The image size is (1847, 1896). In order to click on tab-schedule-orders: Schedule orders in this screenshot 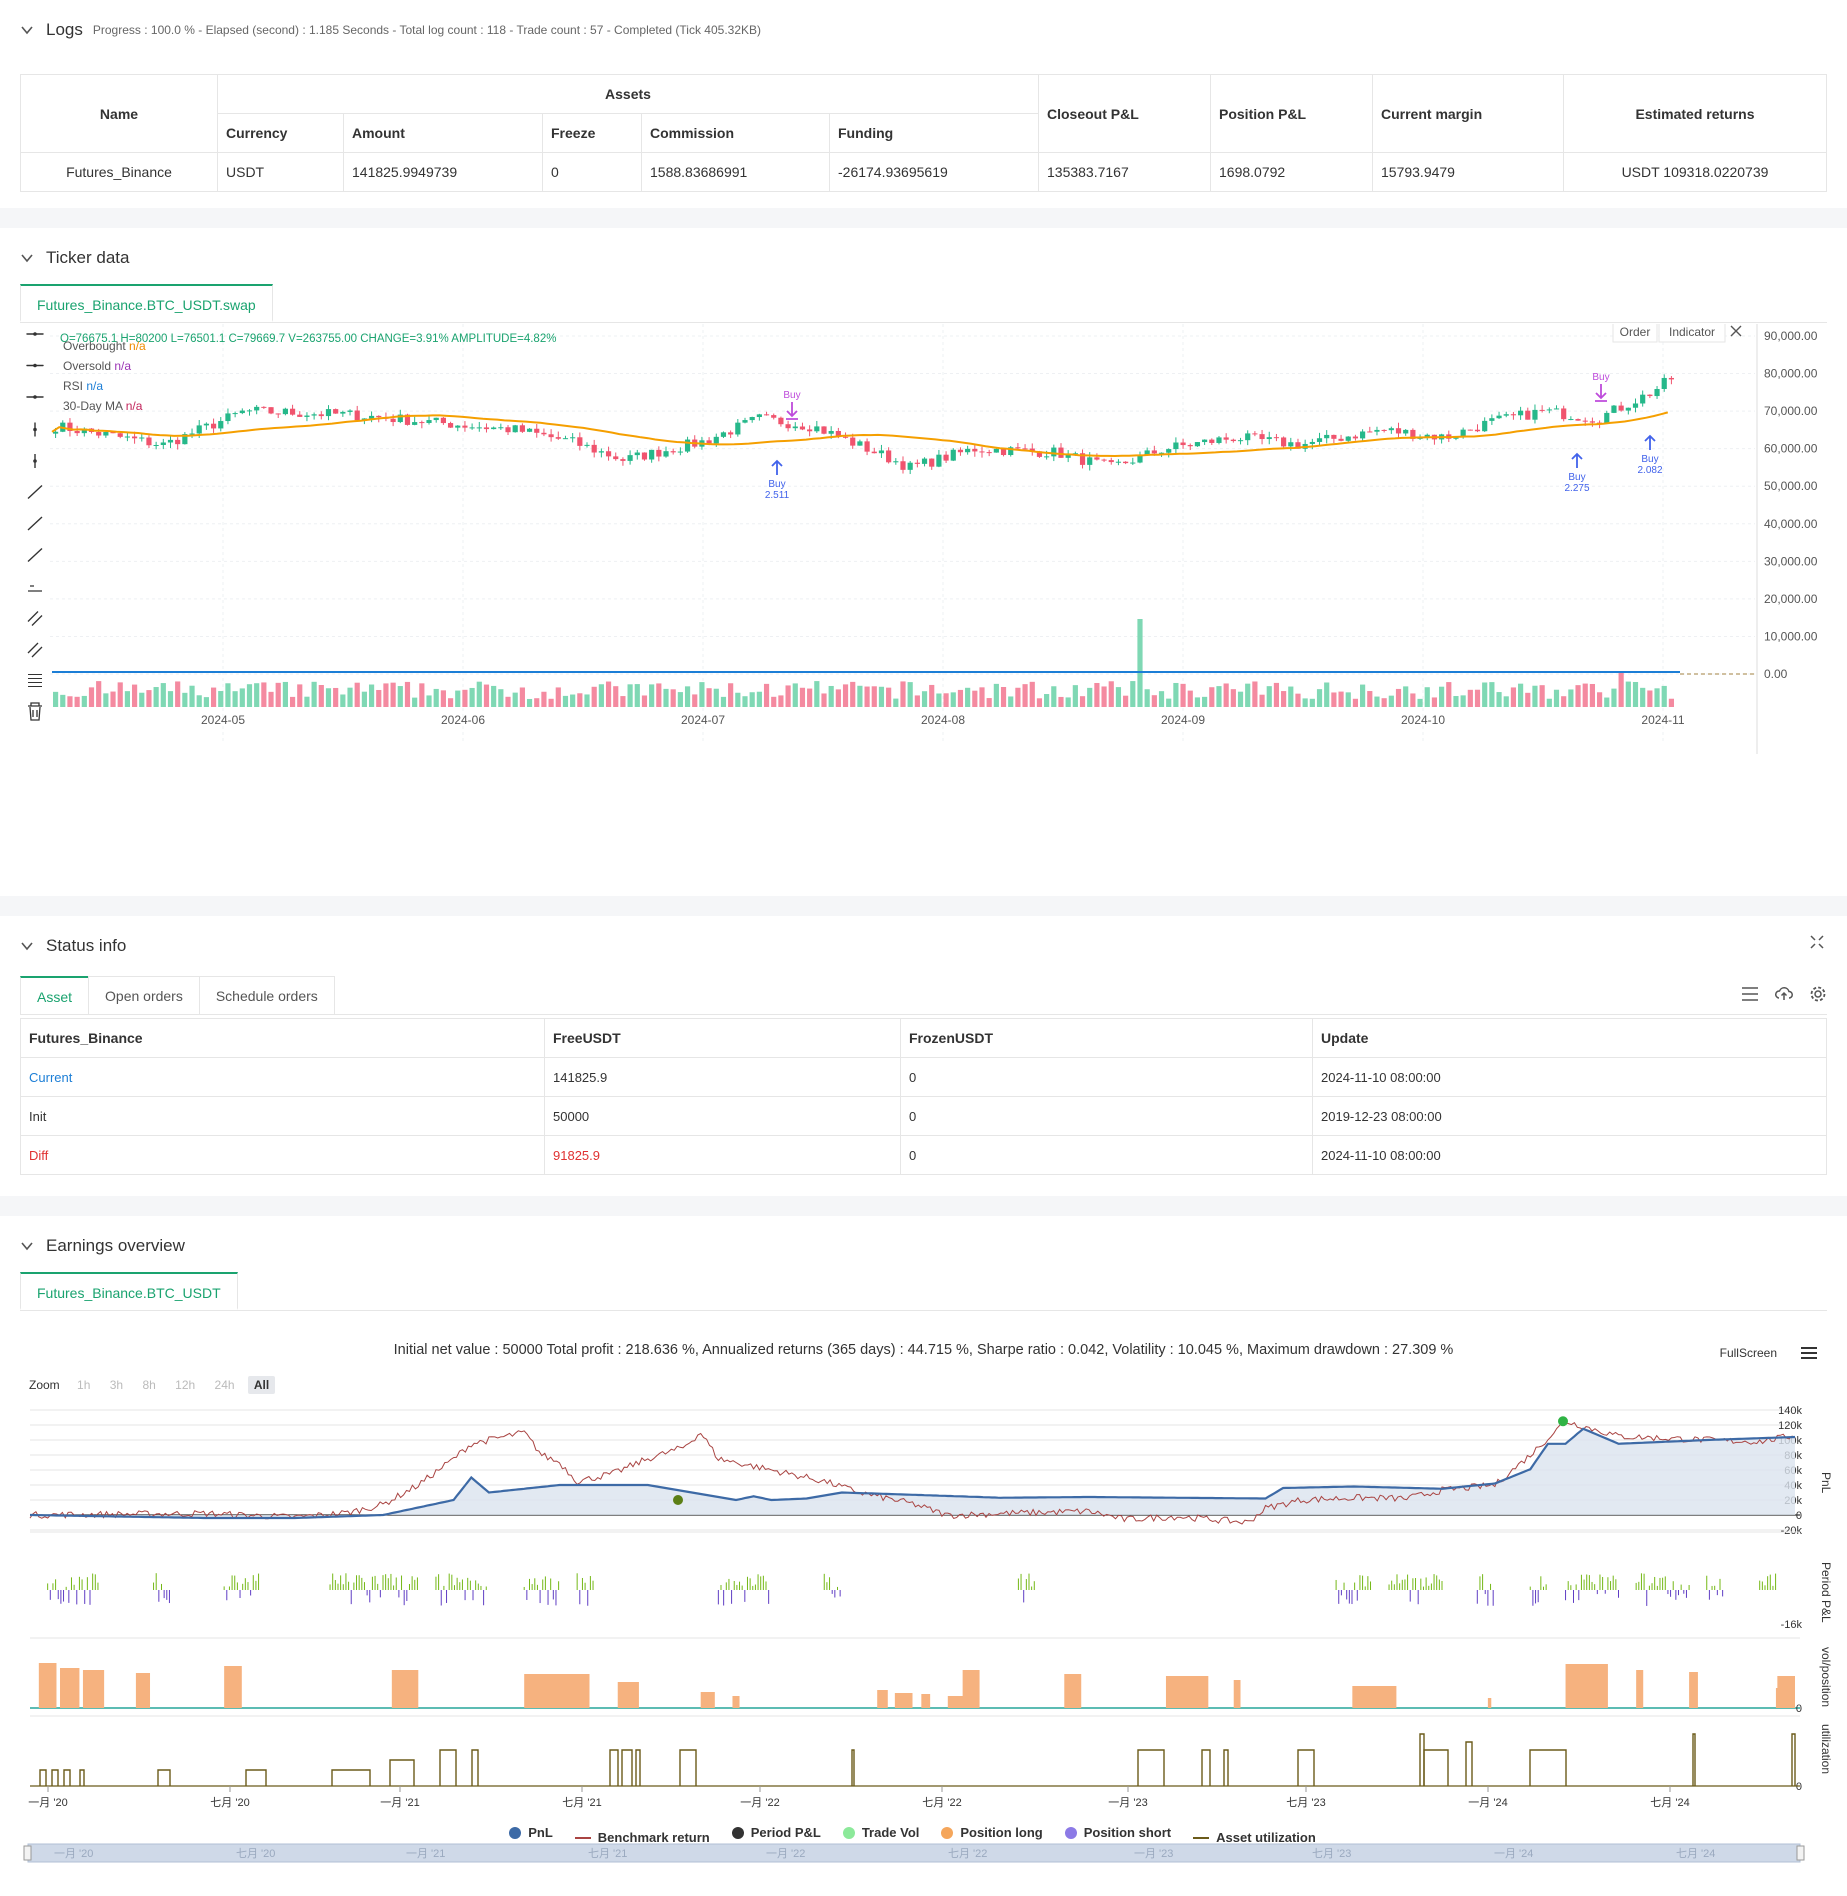, I will do `click(266, 995)`.